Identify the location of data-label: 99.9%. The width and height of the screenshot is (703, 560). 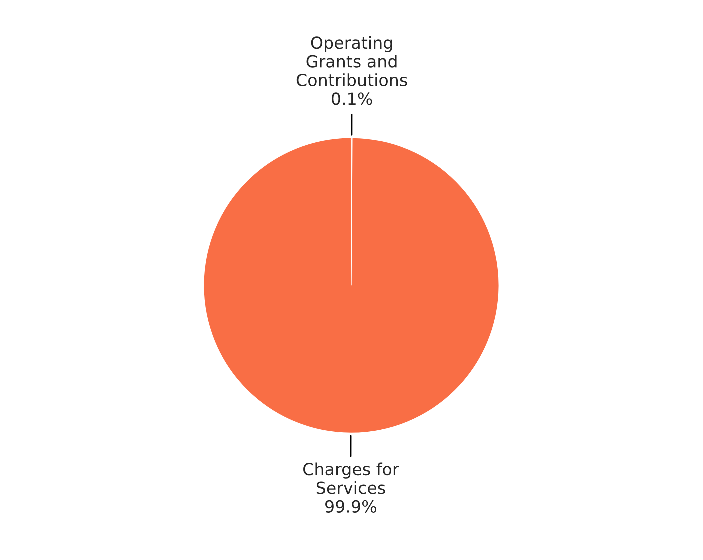
(351, 506).